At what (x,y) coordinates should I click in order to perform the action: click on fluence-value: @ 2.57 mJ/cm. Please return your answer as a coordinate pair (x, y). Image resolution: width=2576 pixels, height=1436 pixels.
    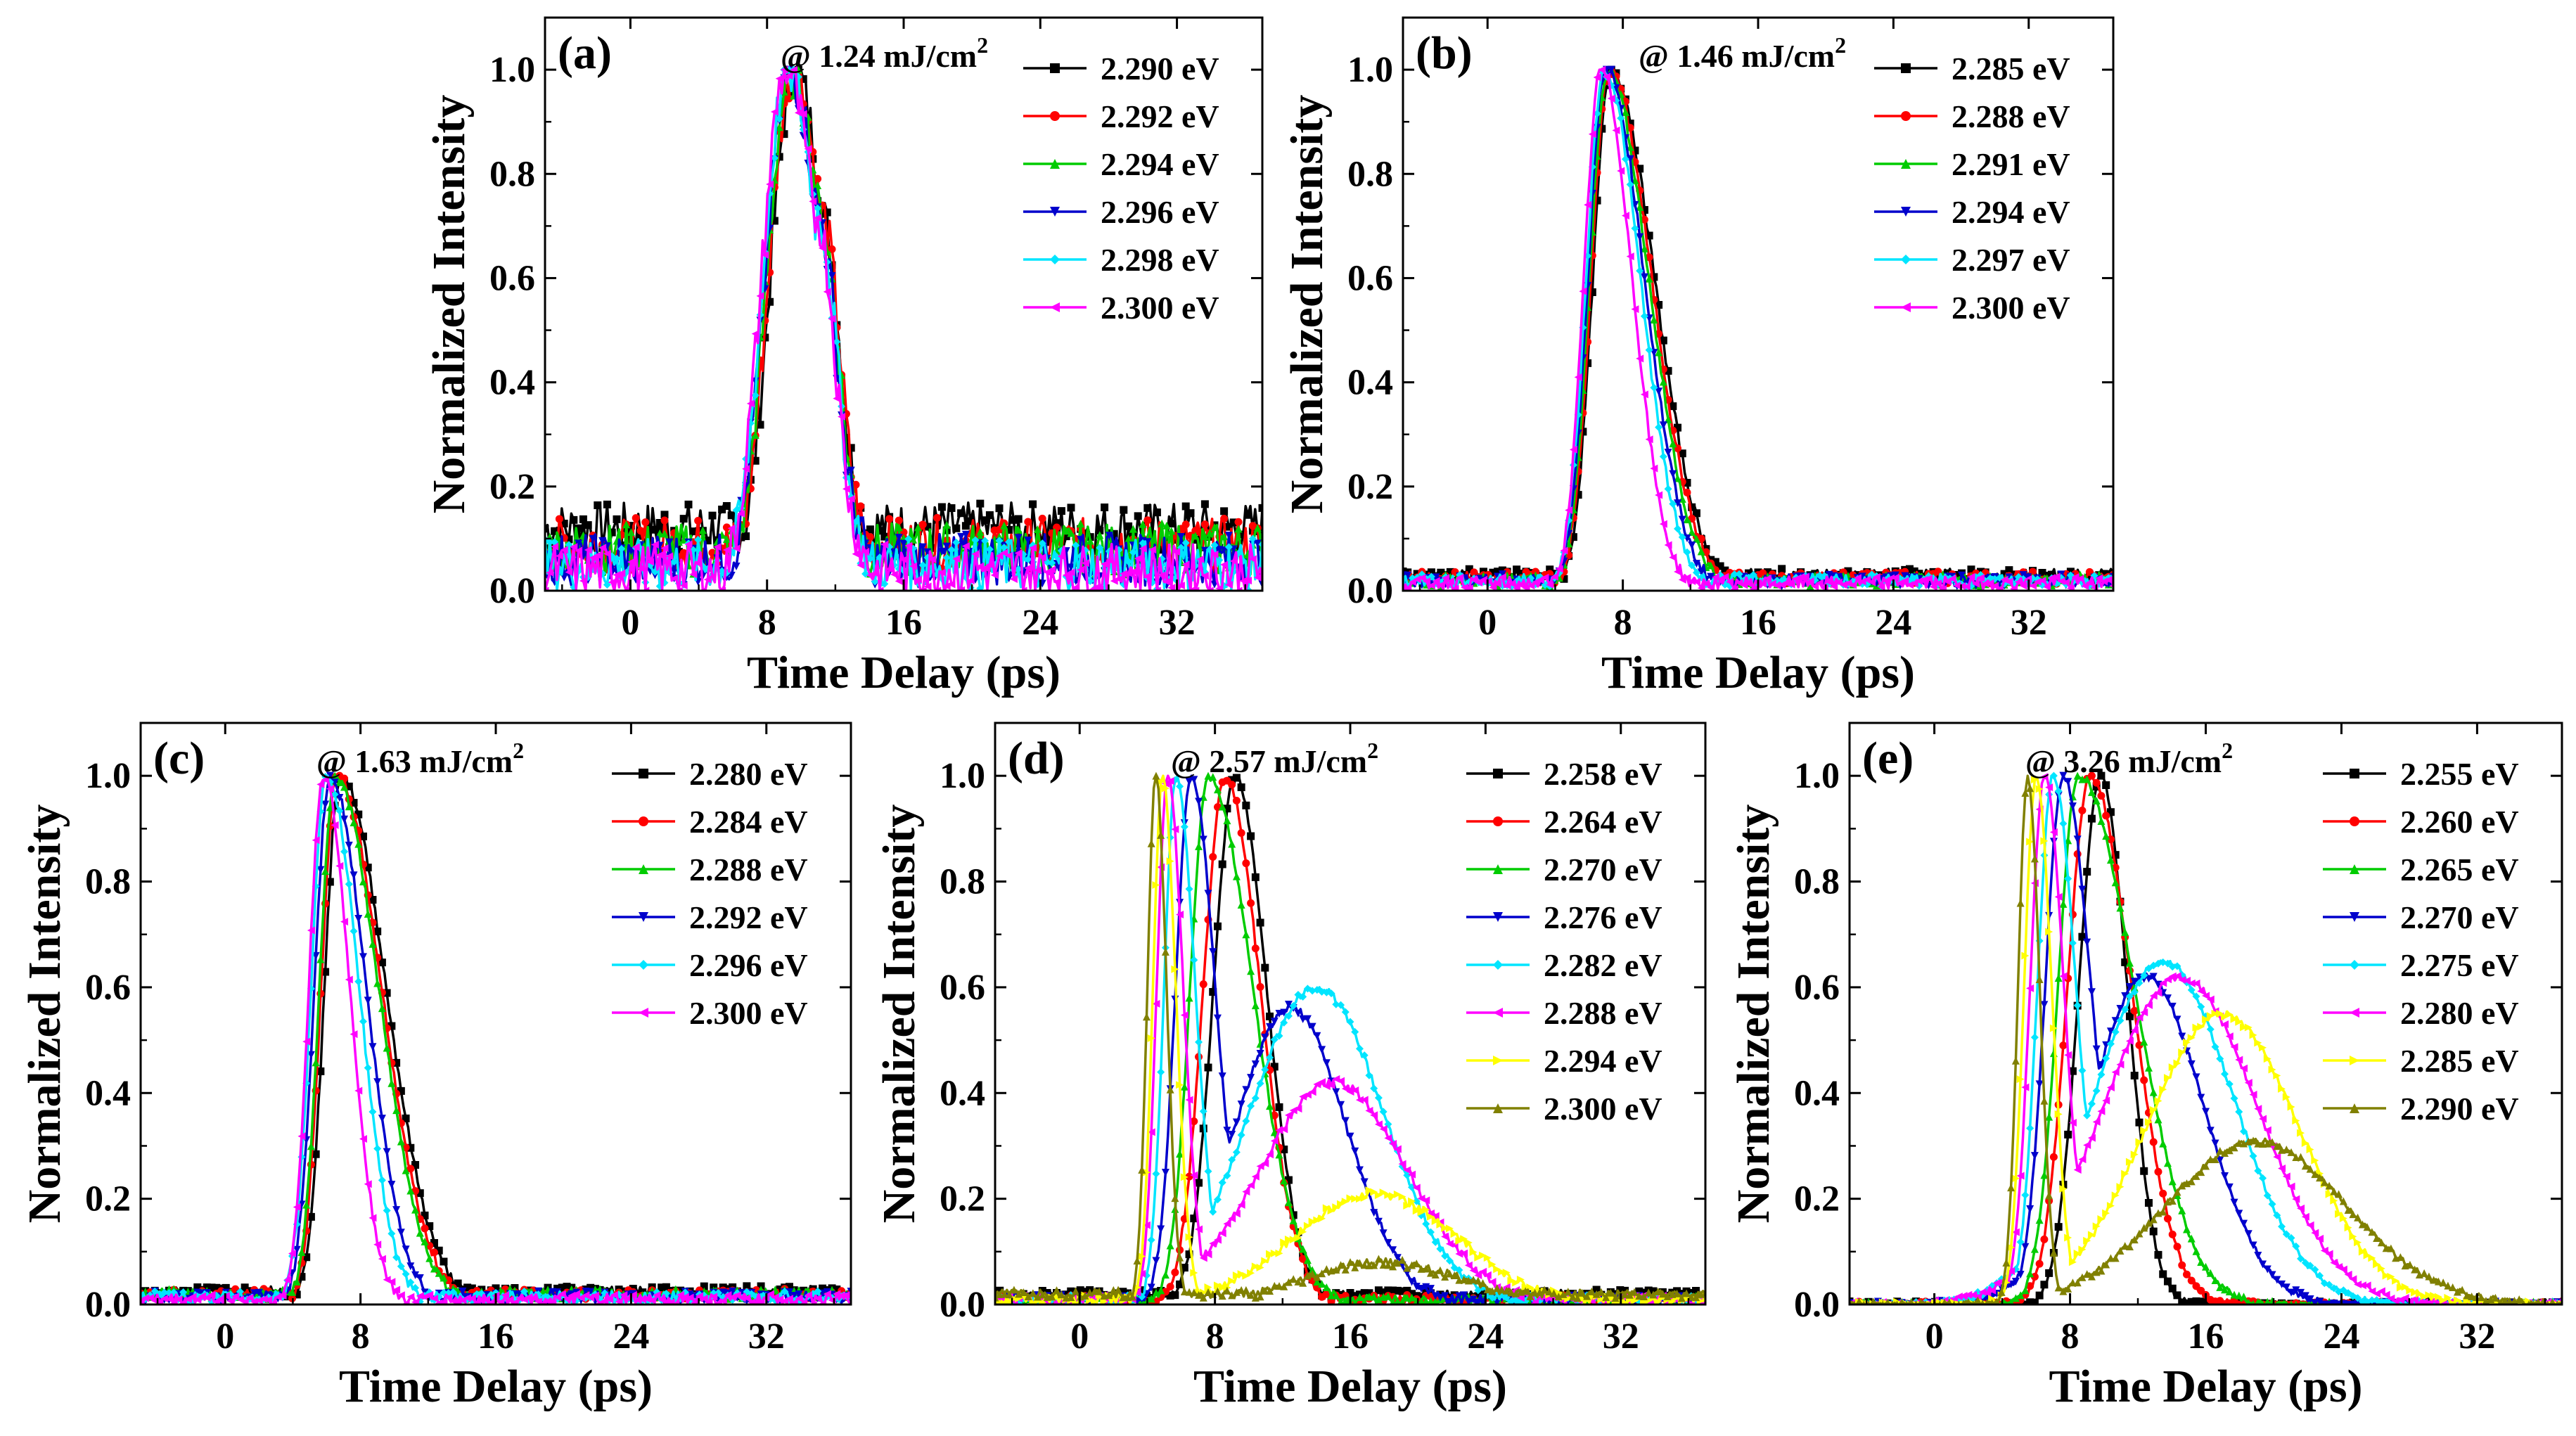
    Looking at the image, I should click on (1269, 761).